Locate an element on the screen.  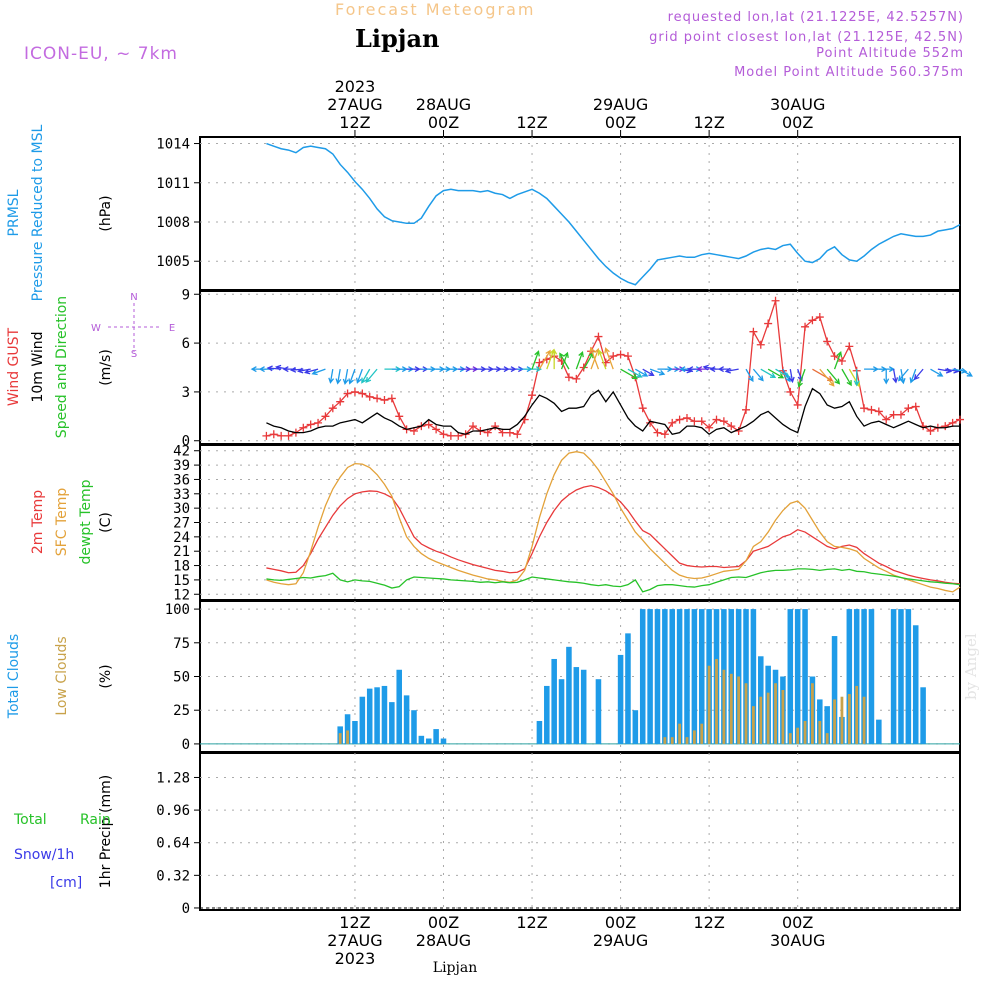
panel-label: PRMSL is located at coordinates (14, 212).